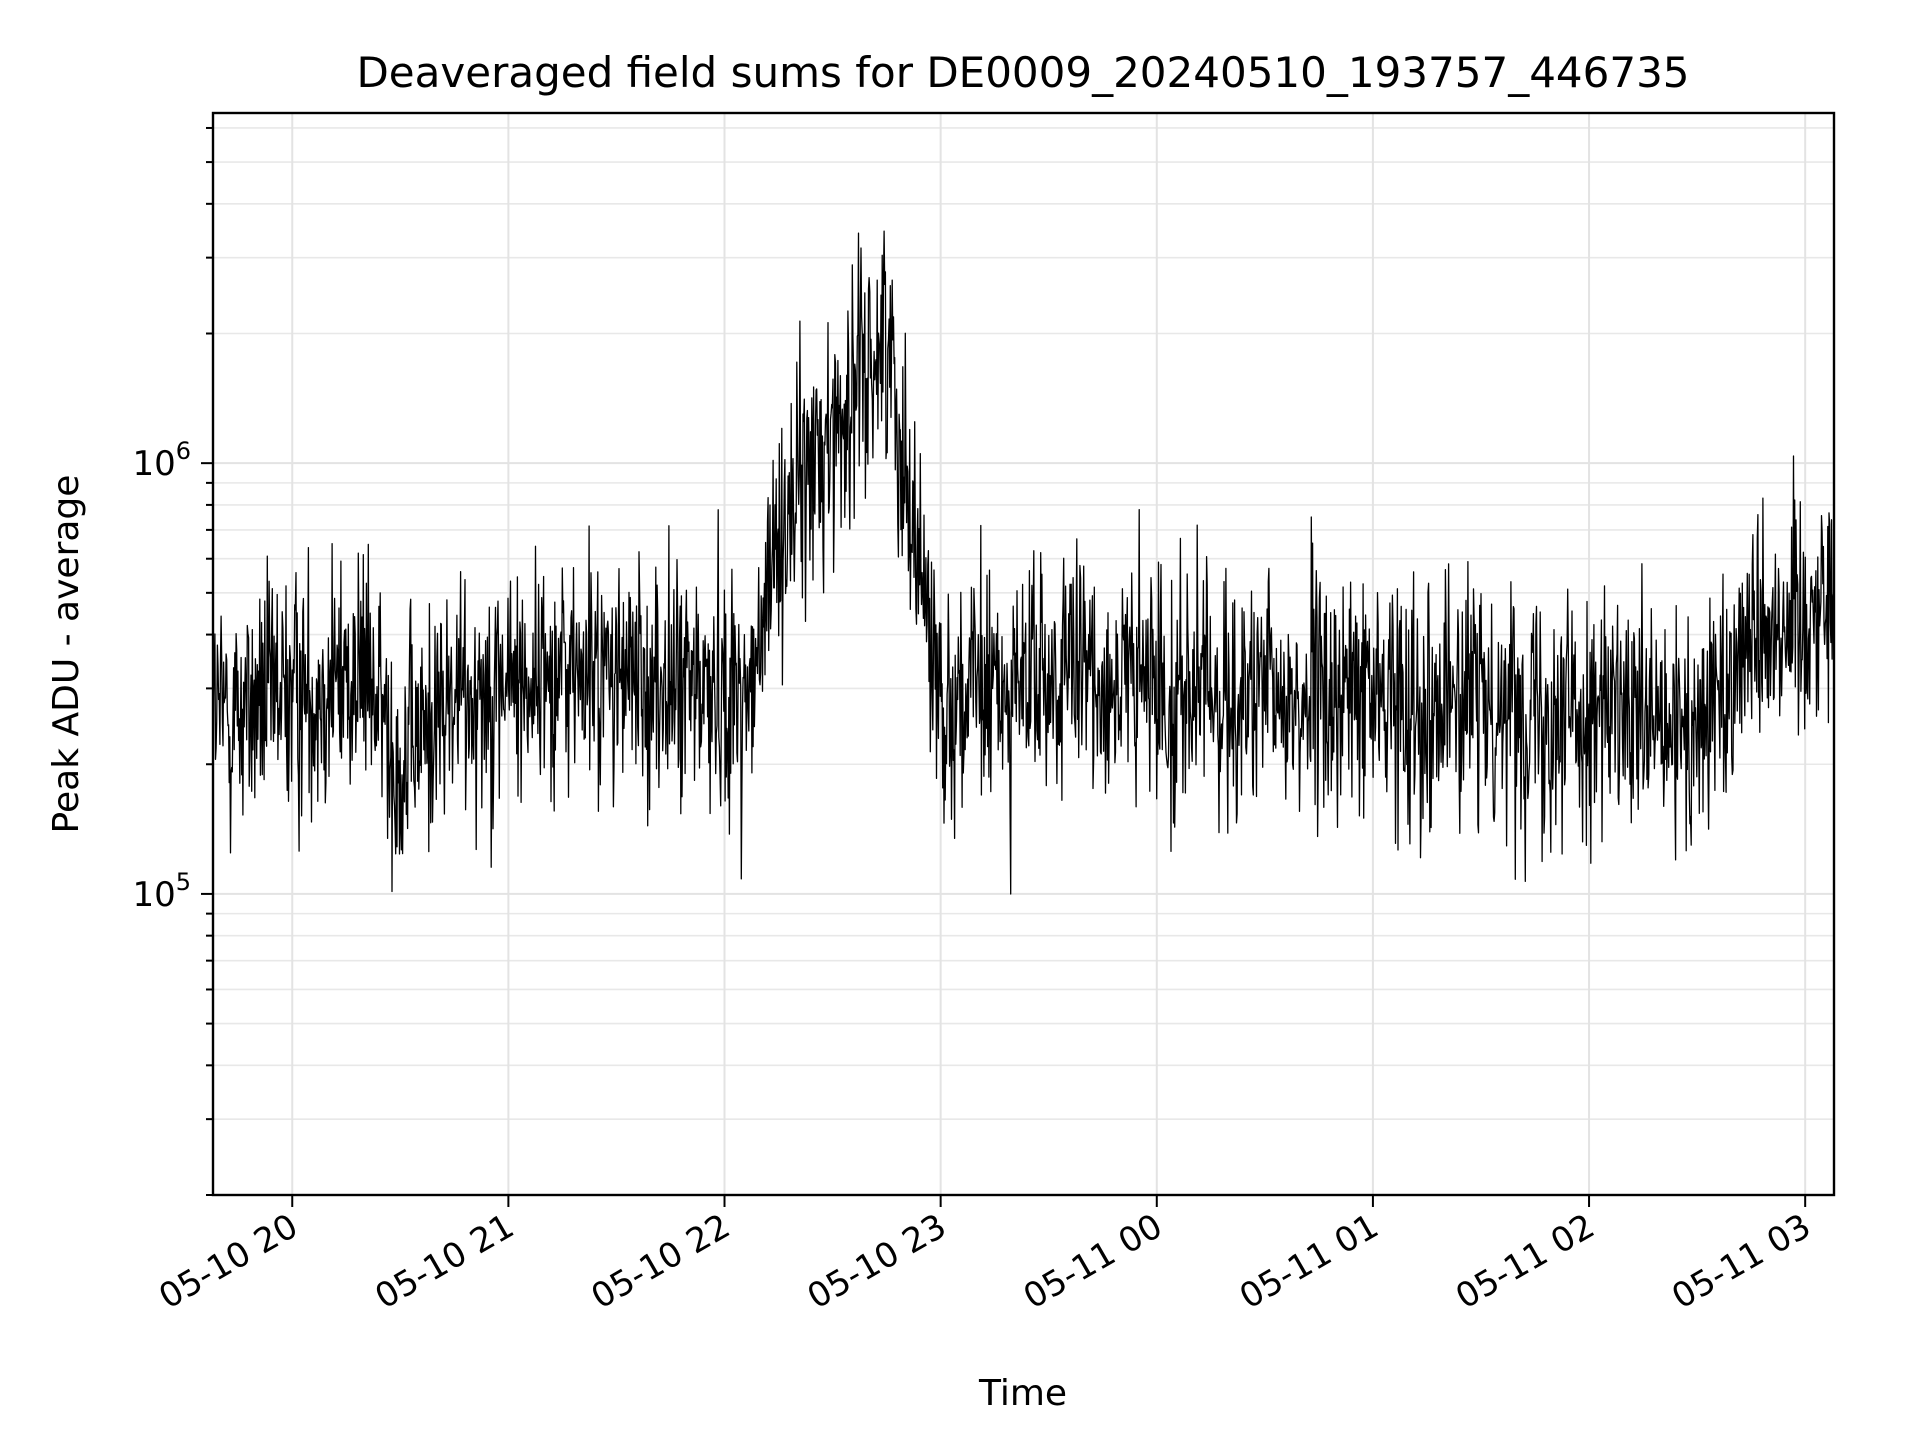 Image resolution: width=1920 pixels, height=1440 pixels. Describe the element at coordinates (444, 1261) in the screenshot. I see `x-tick-label: 05-10 21` at that location.